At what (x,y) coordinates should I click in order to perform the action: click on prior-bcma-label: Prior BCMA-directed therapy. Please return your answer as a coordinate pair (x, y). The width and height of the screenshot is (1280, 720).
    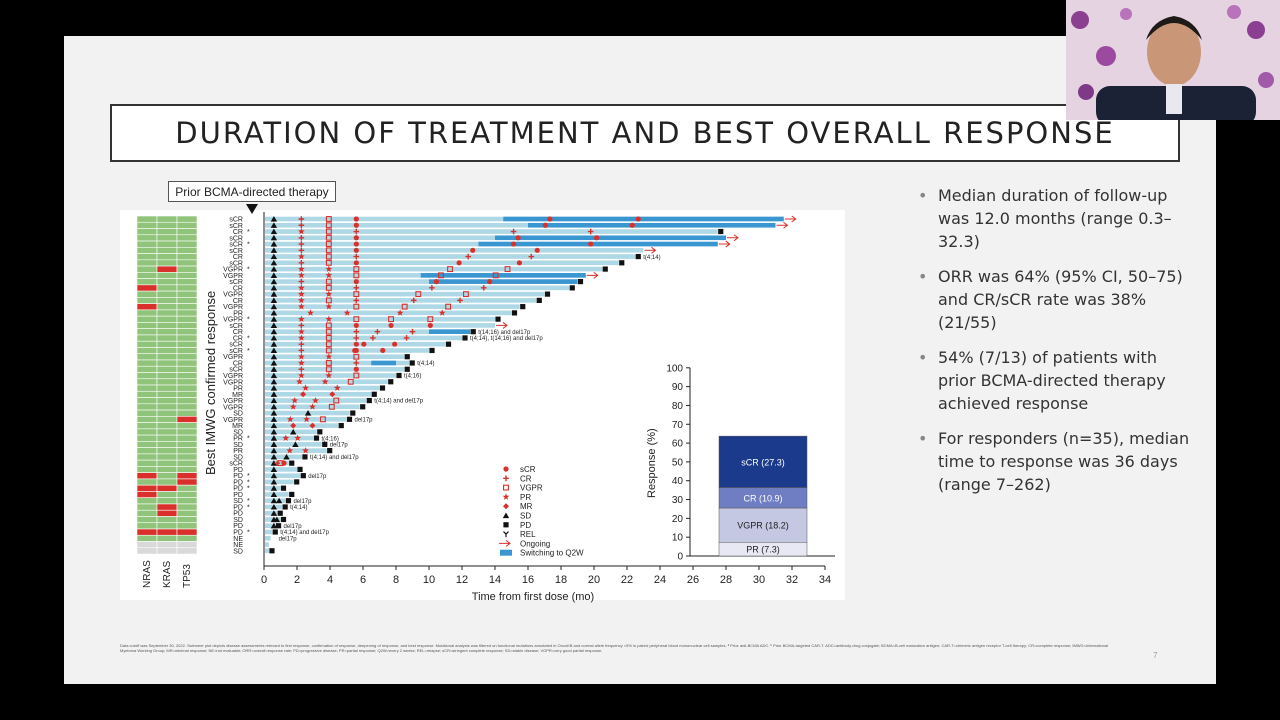
    Looking at the image, I should click on (252, 191).